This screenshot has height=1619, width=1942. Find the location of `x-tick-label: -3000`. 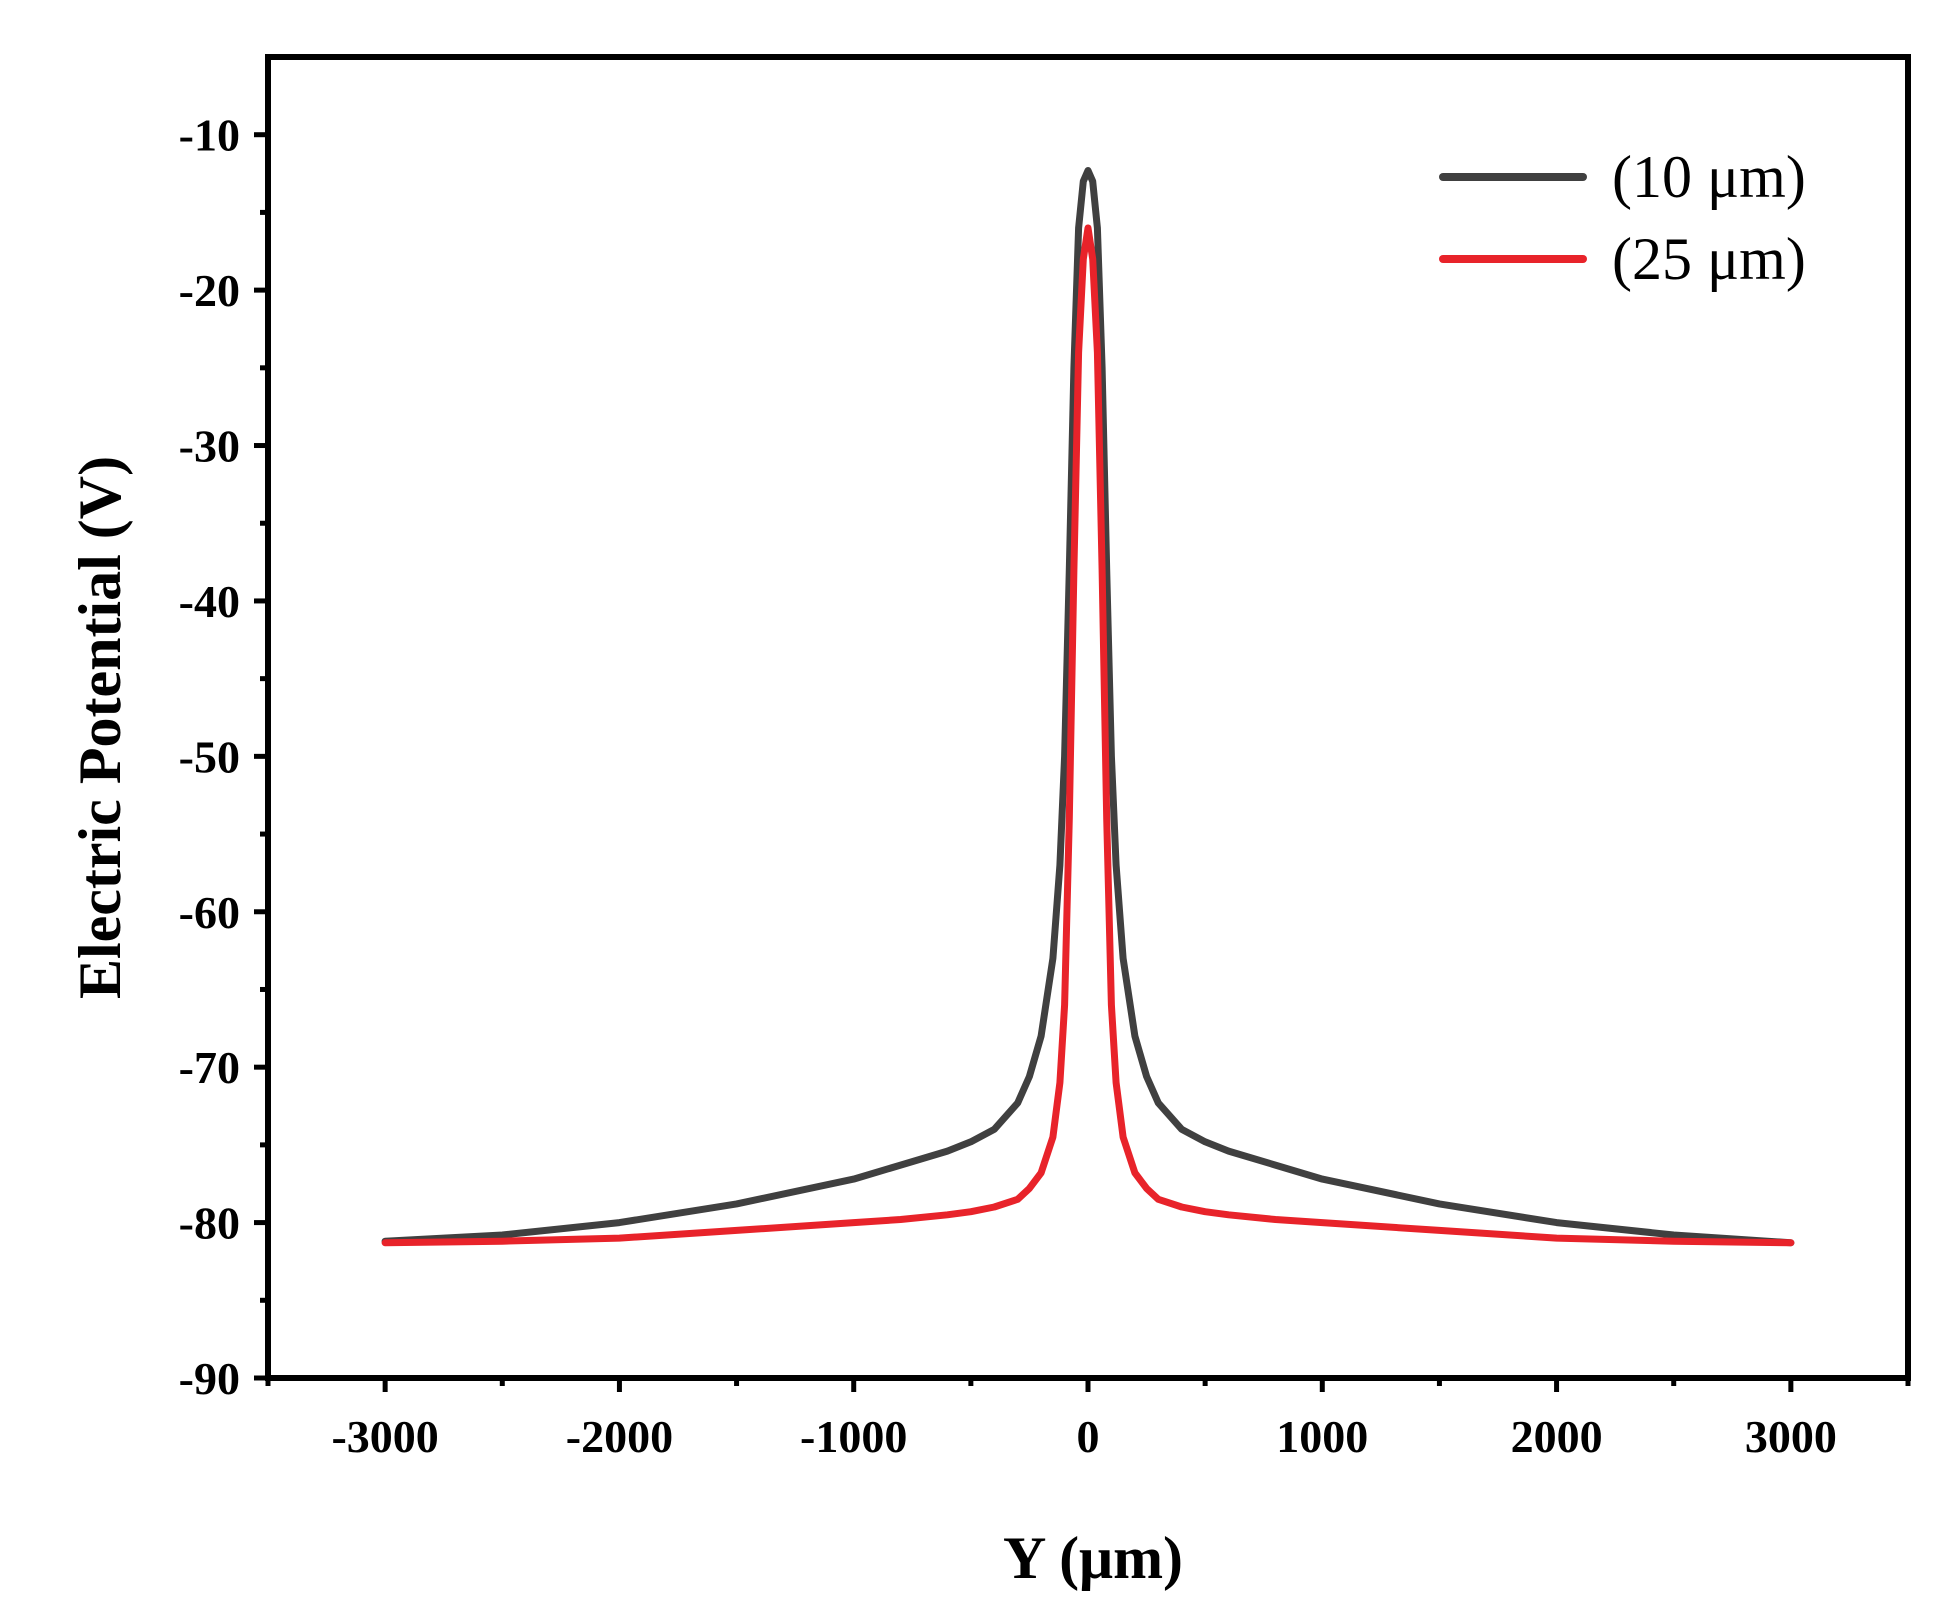

x-tick-label: -3000 is located at coordinates (384, 1436).